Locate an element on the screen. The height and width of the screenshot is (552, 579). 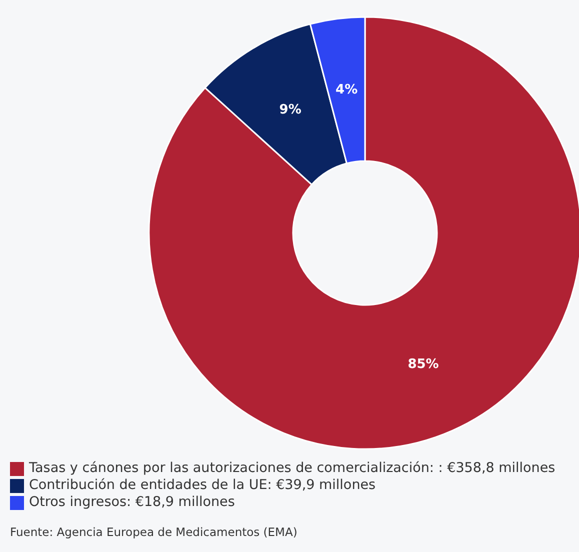
legend-label: Tasas y cánones por las autorizaciones de comercialización: : €358,8 millones is located at coordinates (292, 468).